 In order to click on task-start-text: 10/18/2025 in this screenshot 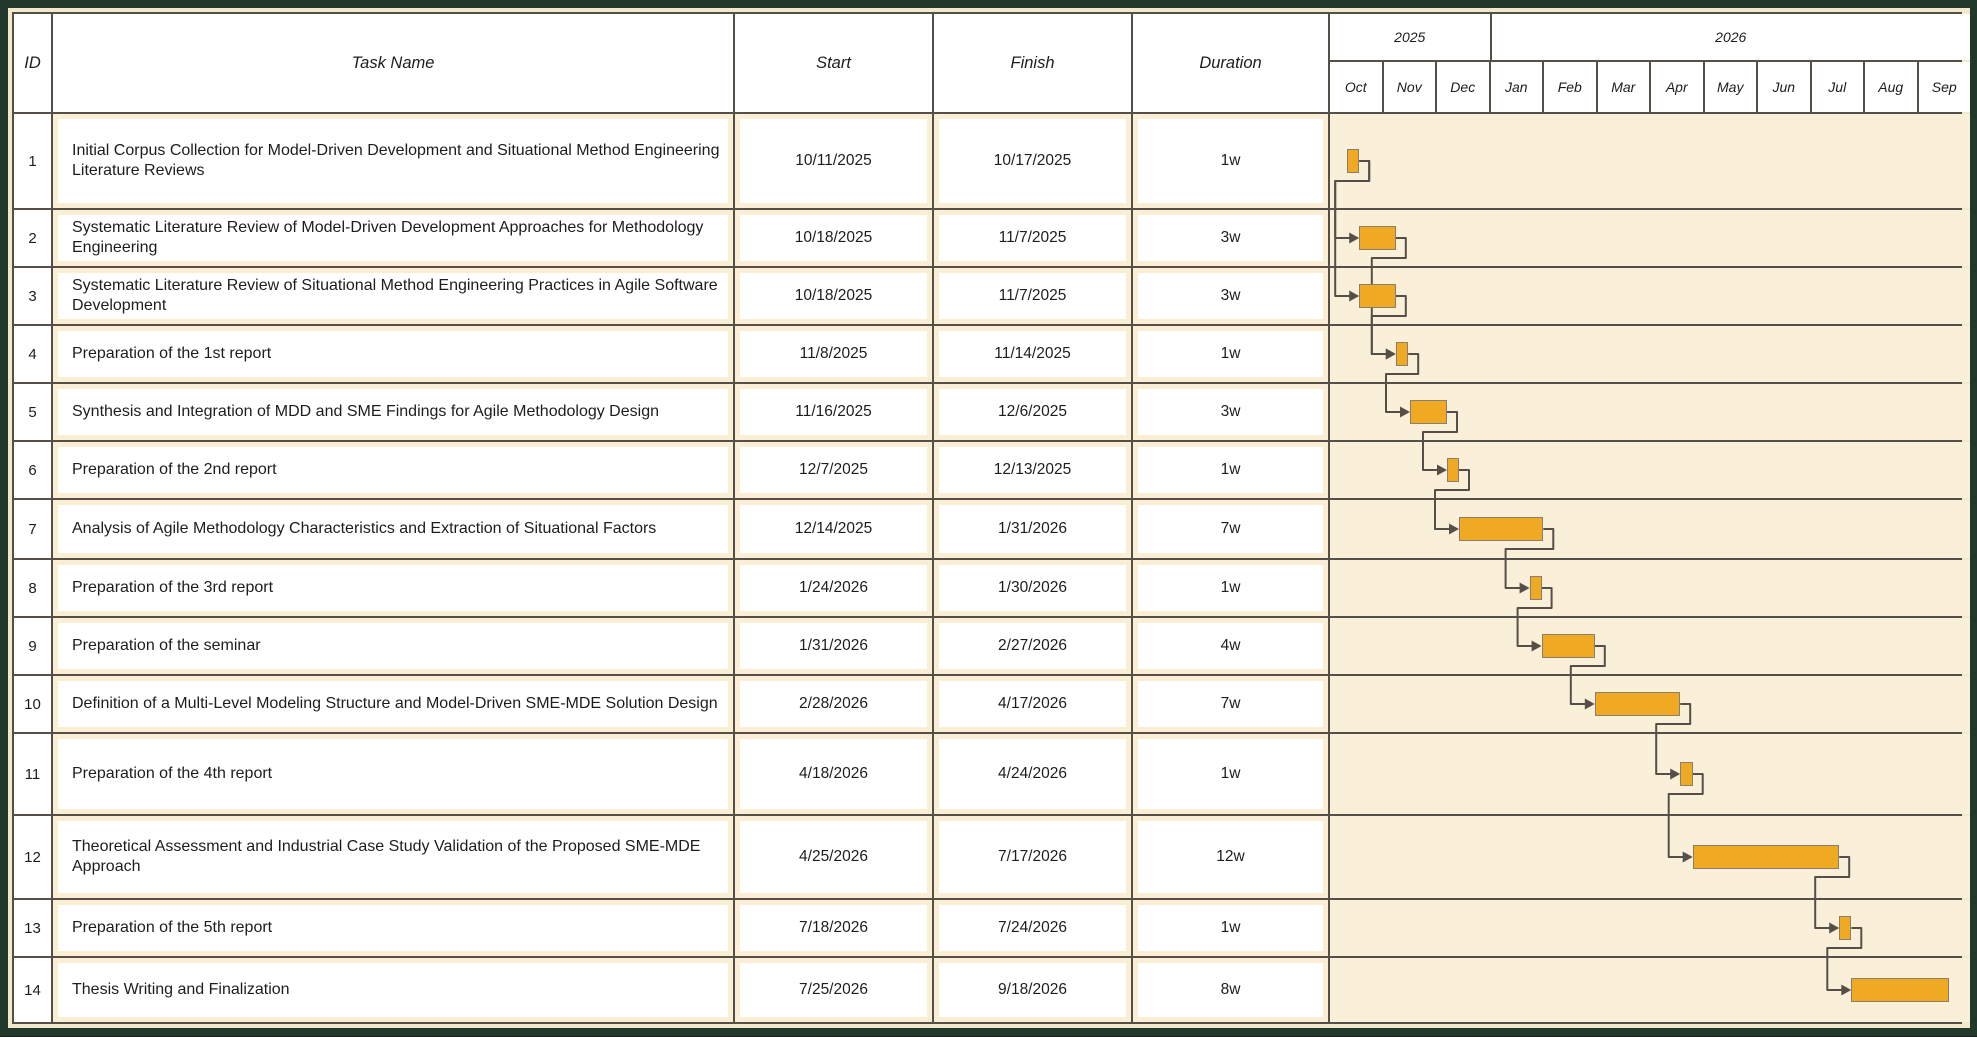, I will do `click(833, 238)`.